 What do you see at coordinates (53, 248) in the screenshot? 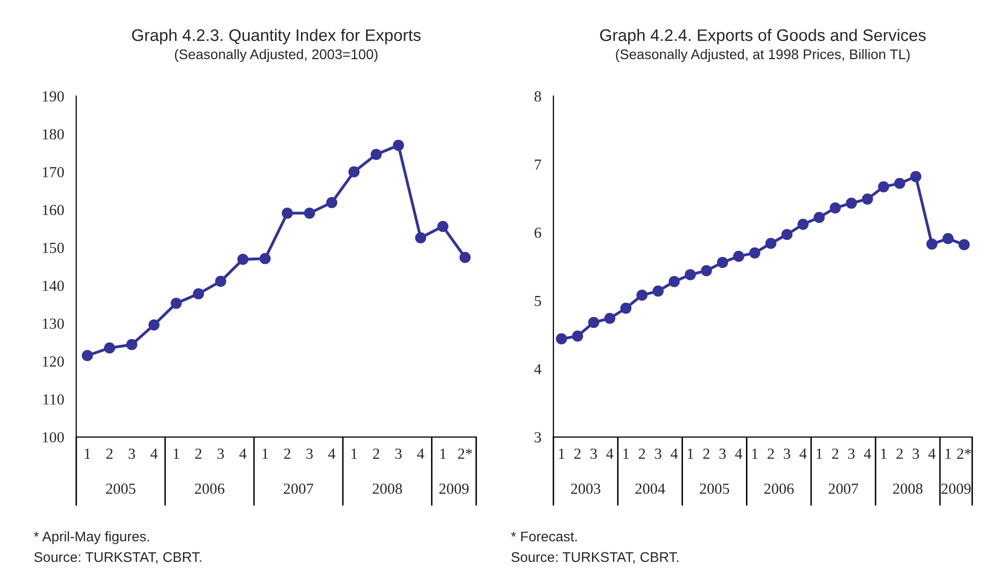
I see `y-tick-label: 150` at bounding box center [53, 248].